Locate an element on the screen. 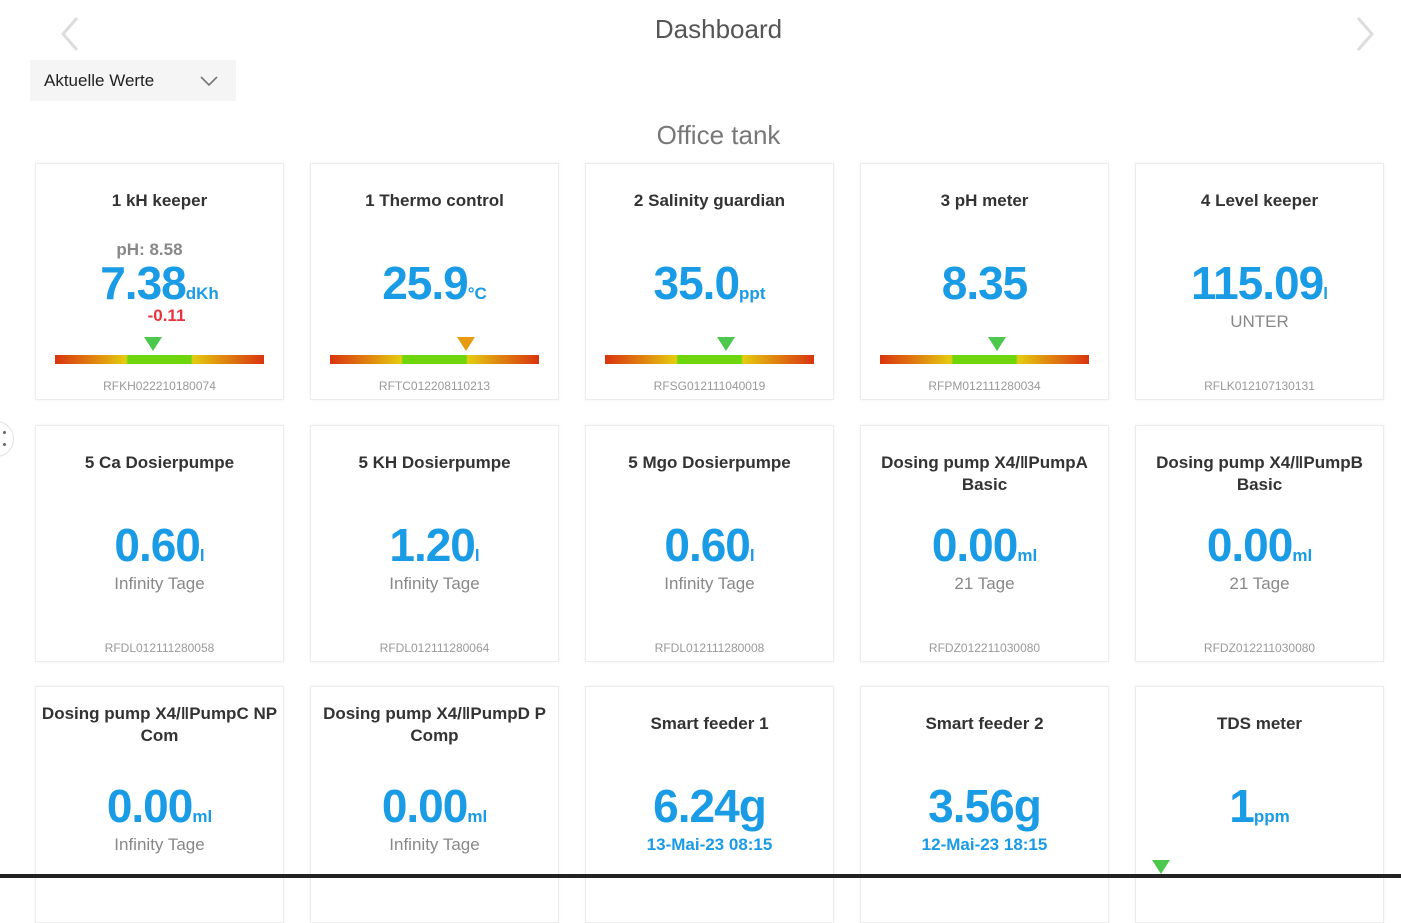 This screenshot has width=1401, height=923. reading-value: 25.9°C is located at coordinates (434, 283).